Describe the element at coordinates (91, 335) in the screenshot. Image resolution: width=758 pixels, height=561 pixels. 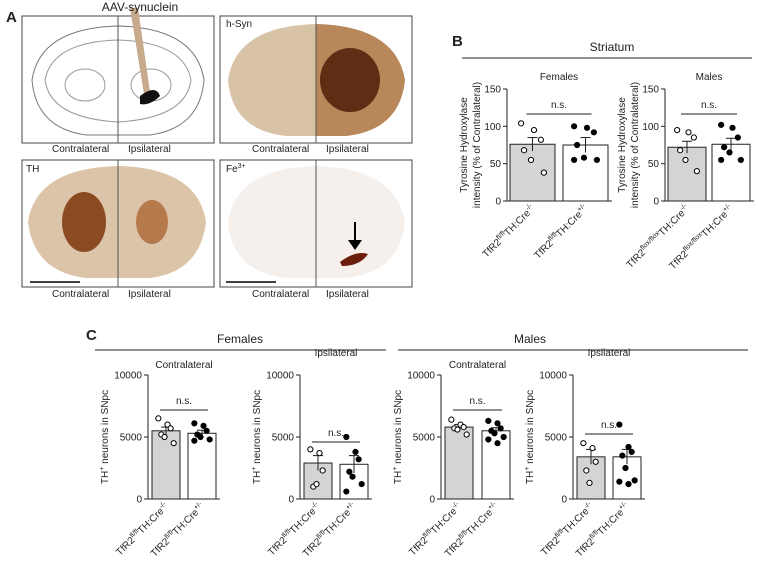
I see `panel-label: C` at that location.